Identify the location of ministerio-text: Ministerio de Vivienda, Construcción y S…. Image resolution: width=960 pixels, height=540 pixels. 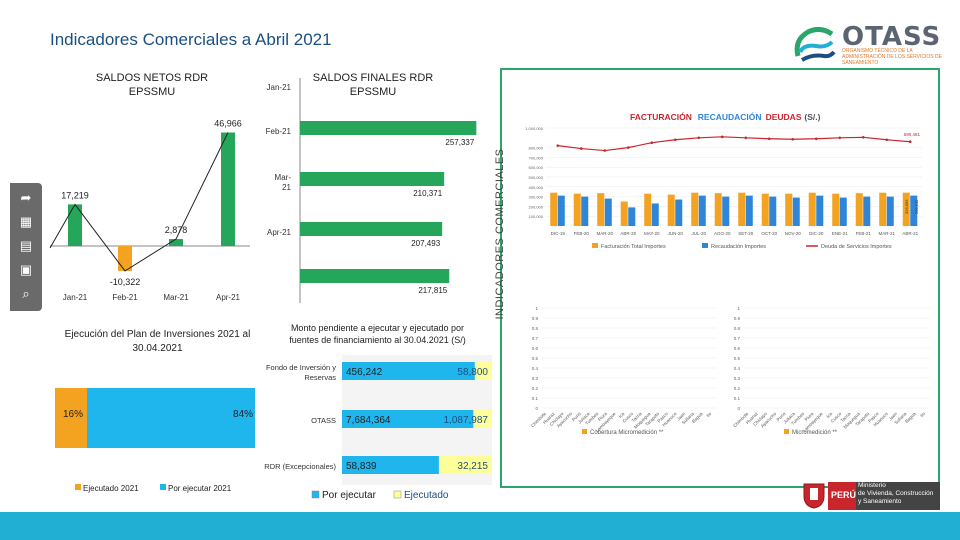
(895, 494).